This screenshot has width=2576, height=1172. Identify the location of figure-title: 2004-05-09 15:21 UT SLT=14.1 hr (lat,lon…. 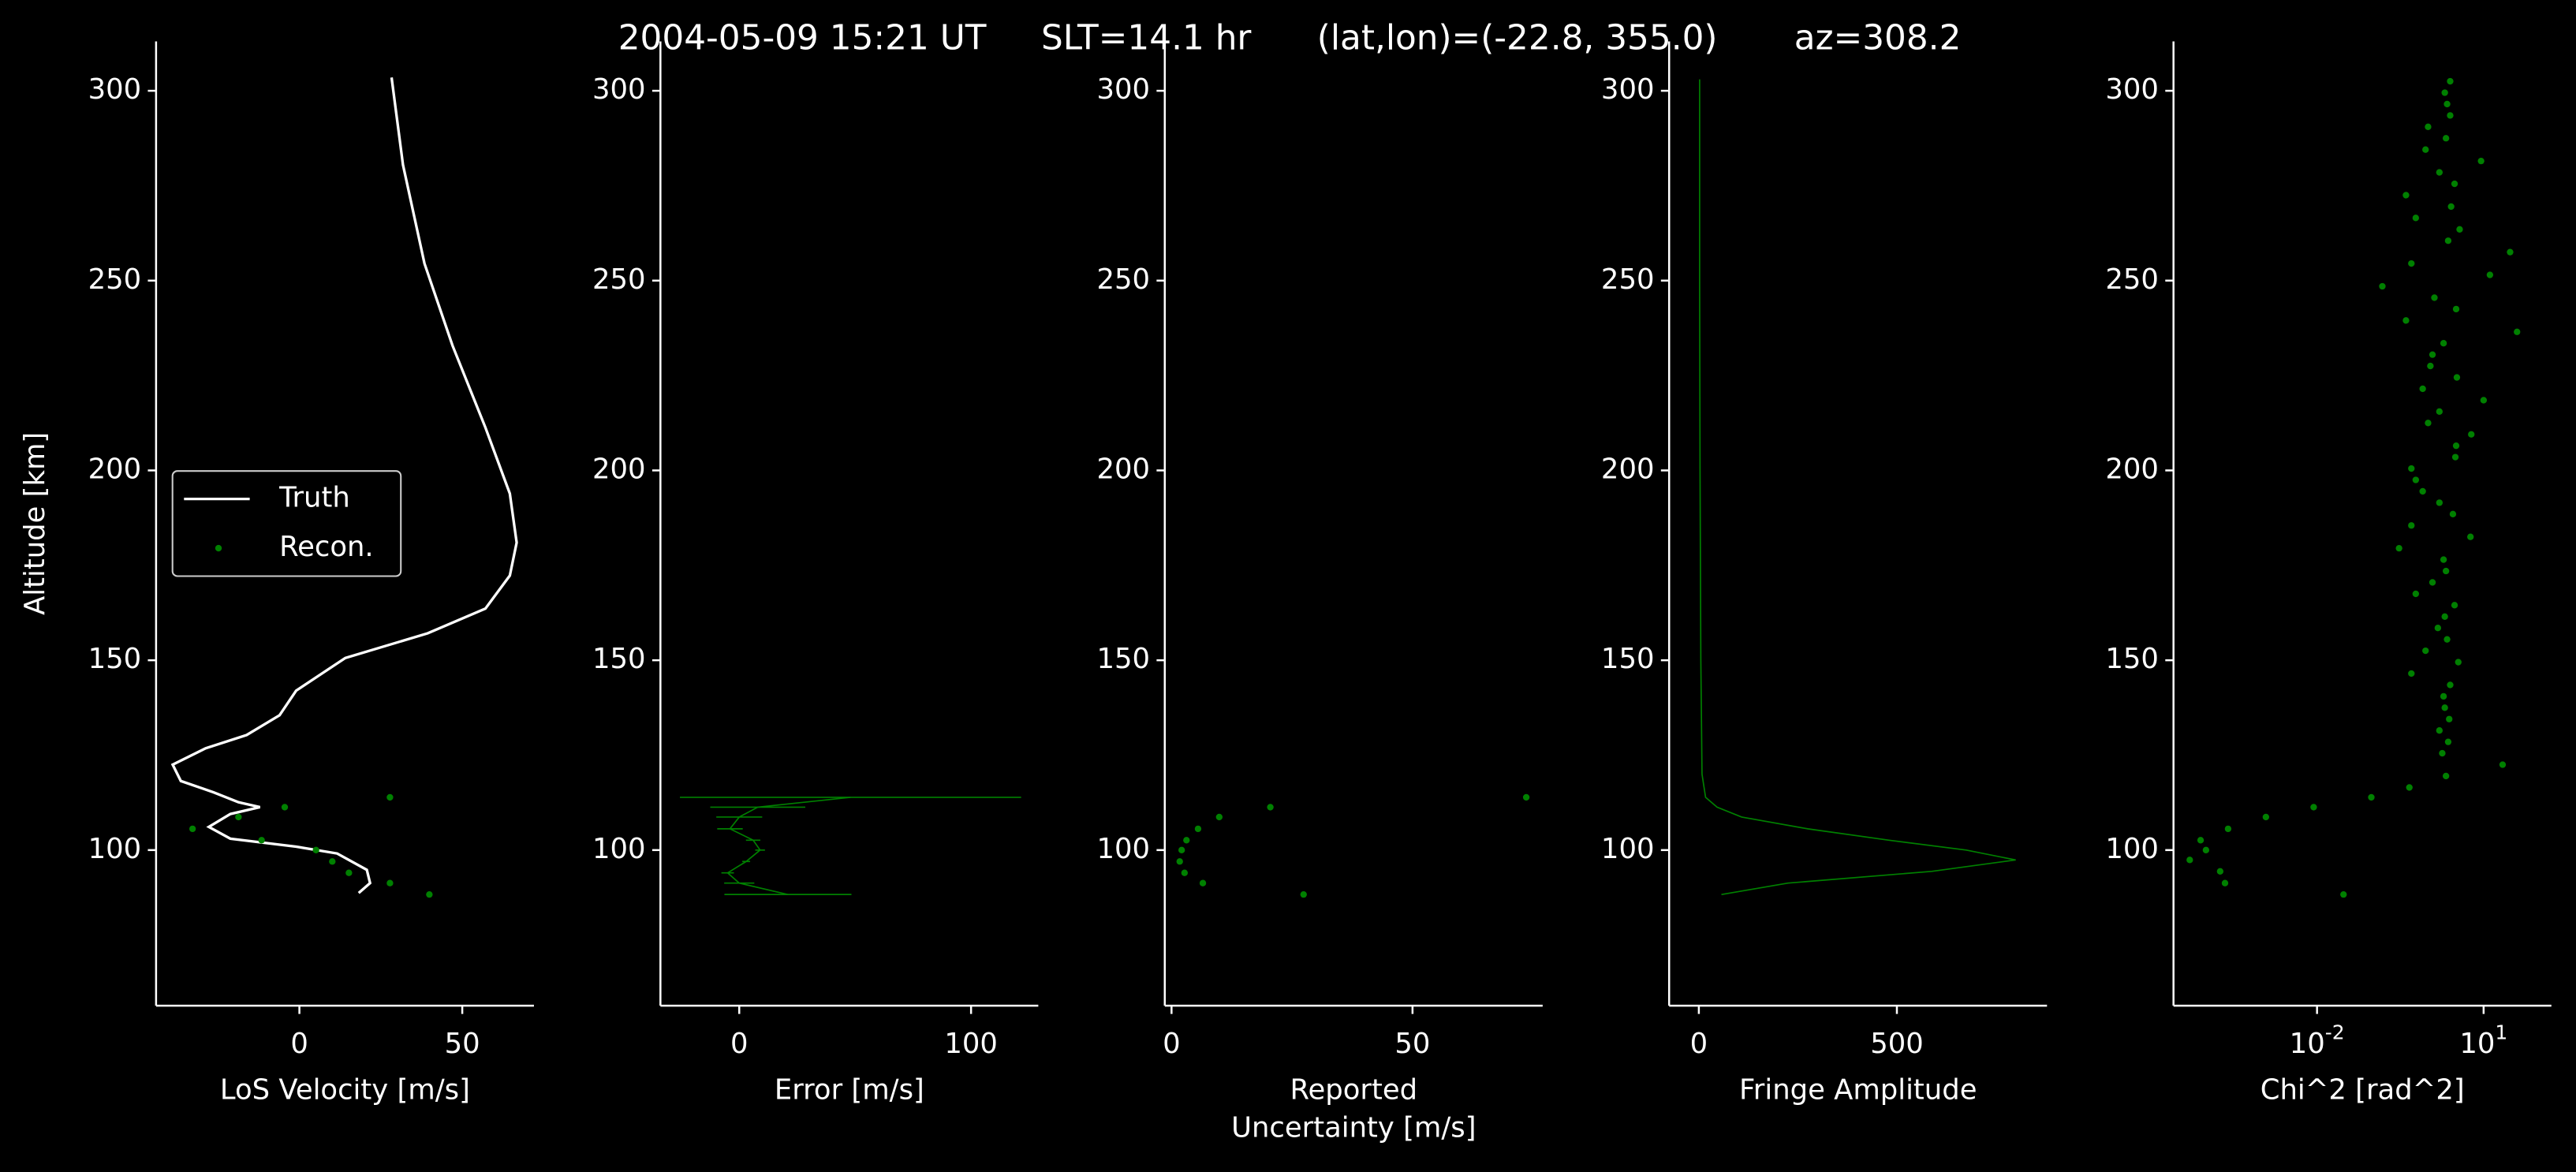
(1290, 38).